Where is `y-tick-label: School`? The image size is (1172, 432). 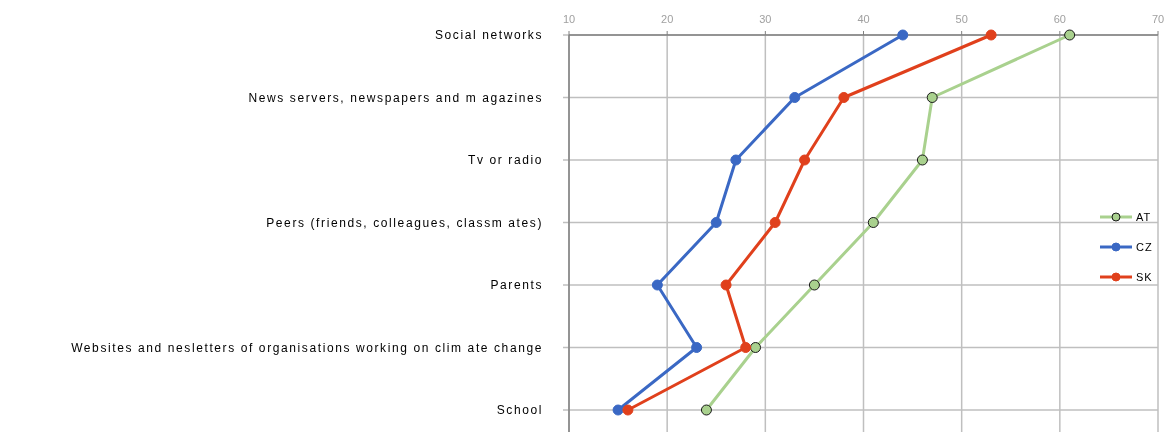
y-tick-label: School is located at coordinates (519, 410).